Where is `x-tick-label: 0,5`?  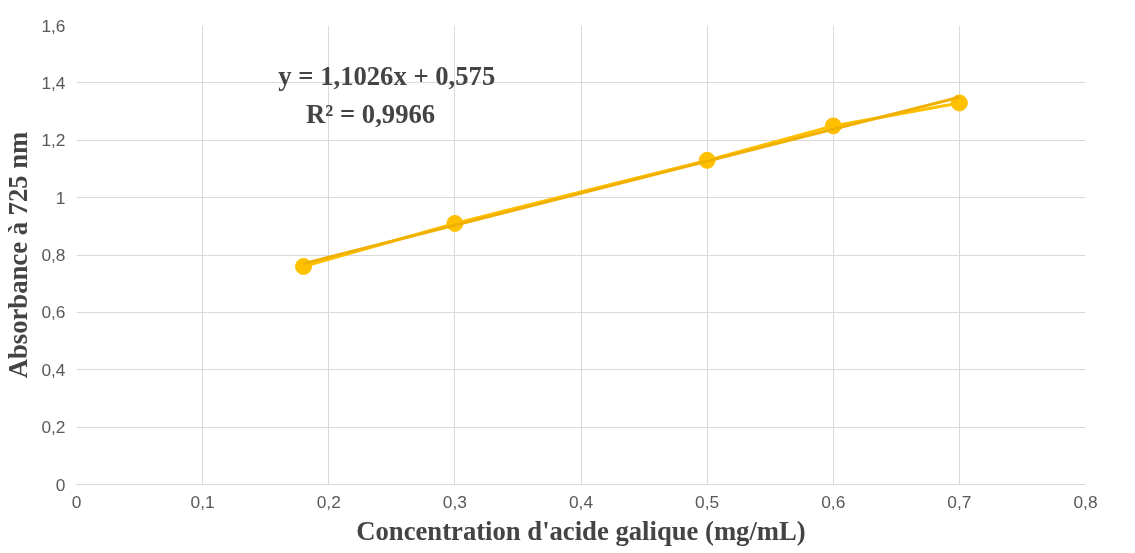 x-tick-label: 0,5 is located at coordinates (707, 501).